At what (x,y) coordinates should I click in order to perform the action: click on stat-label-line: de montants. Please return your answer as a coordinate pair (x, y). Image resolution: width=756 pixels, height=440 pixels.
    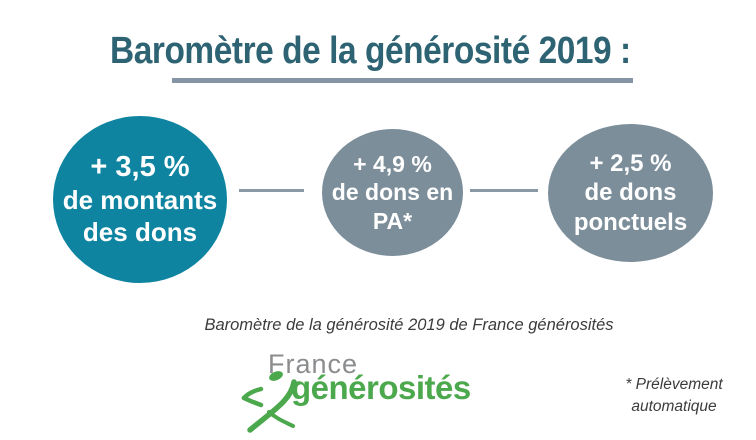
    Looking at the image, I should click on (140, 200).